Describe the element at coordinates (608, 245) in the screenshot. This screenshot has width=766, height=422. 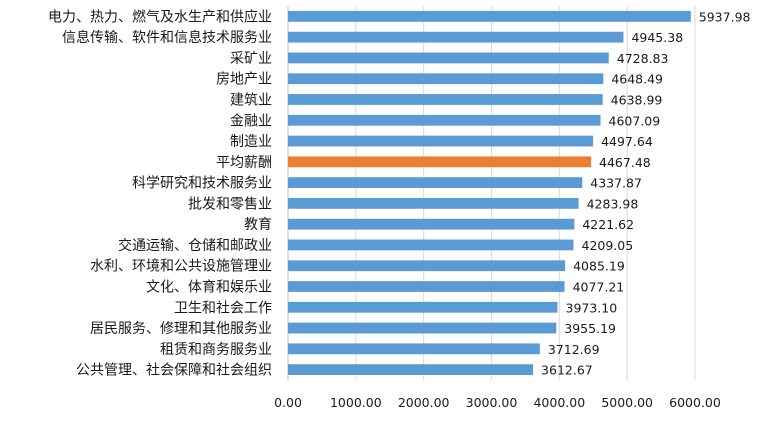
I see `value-label: 4209.05` at that location.